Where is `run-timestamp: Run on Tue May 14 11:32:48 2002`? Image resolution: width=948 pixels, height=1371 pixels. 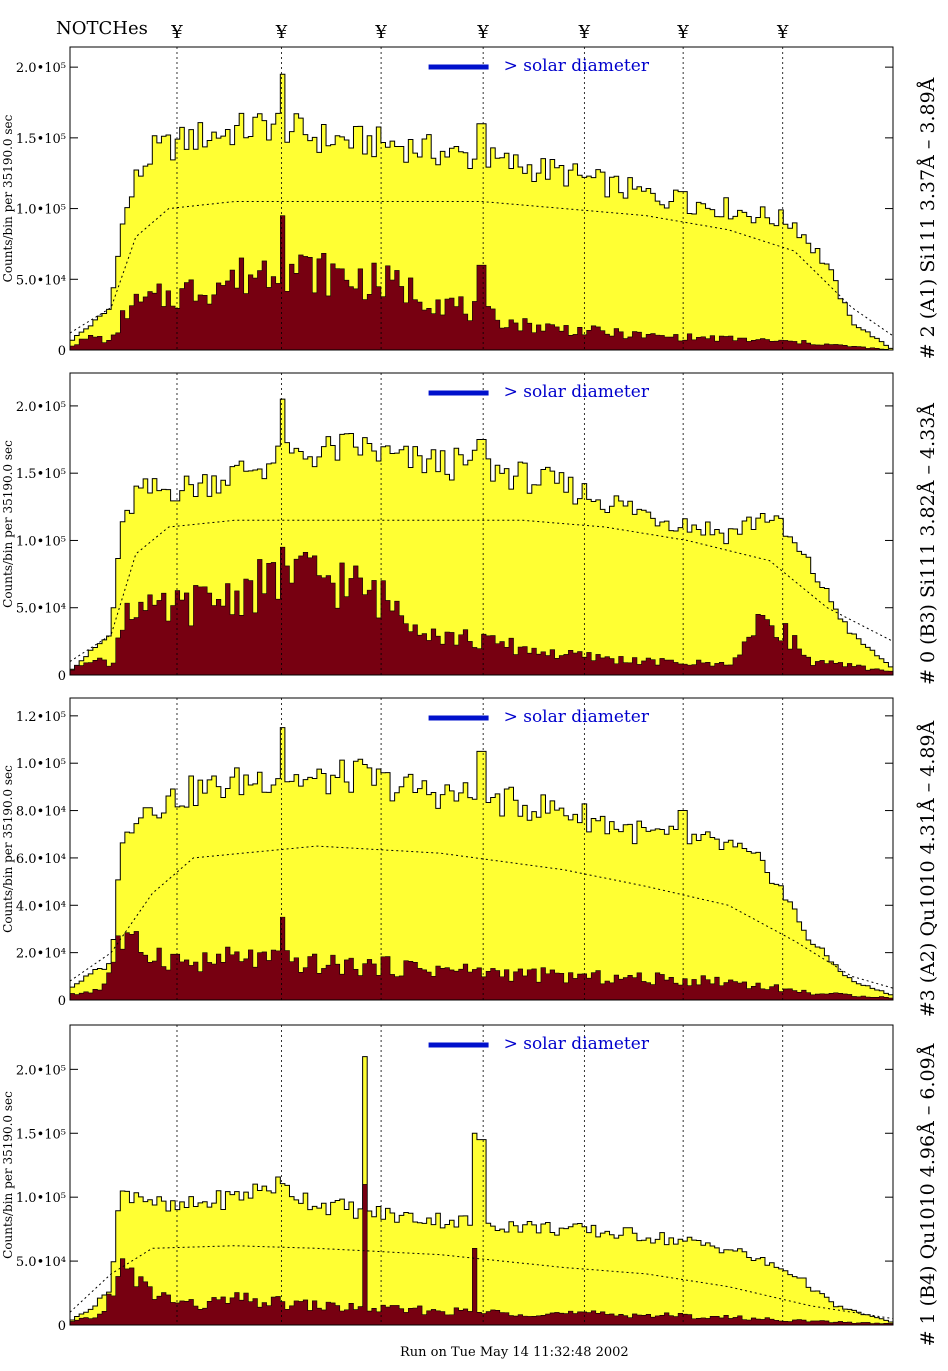 run-timestamp: Run on Tue May 14 11:32:48 2002 is located at coordinates (514, 1352).